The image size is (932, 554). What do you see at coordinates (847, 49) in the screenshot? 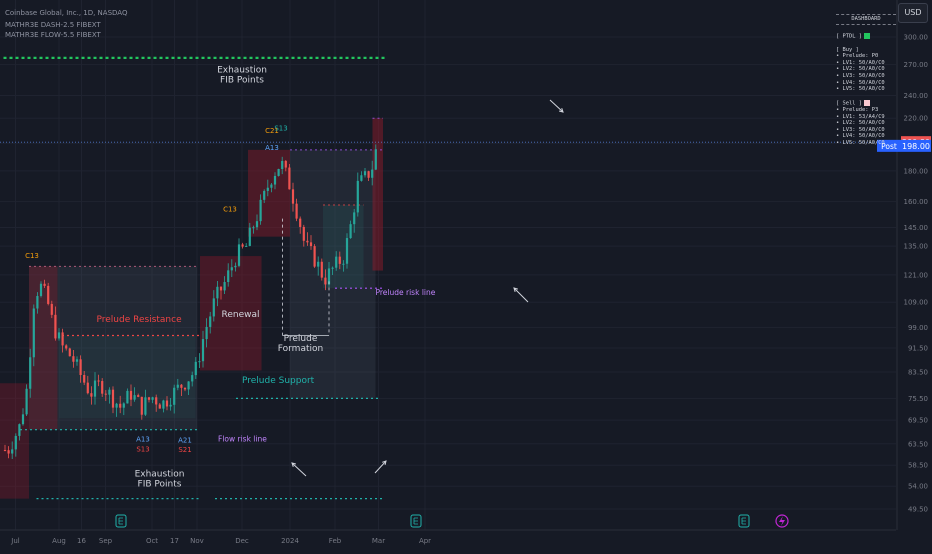
I see `buy-label: [ Buy ]` at bounding box center [847, 49].